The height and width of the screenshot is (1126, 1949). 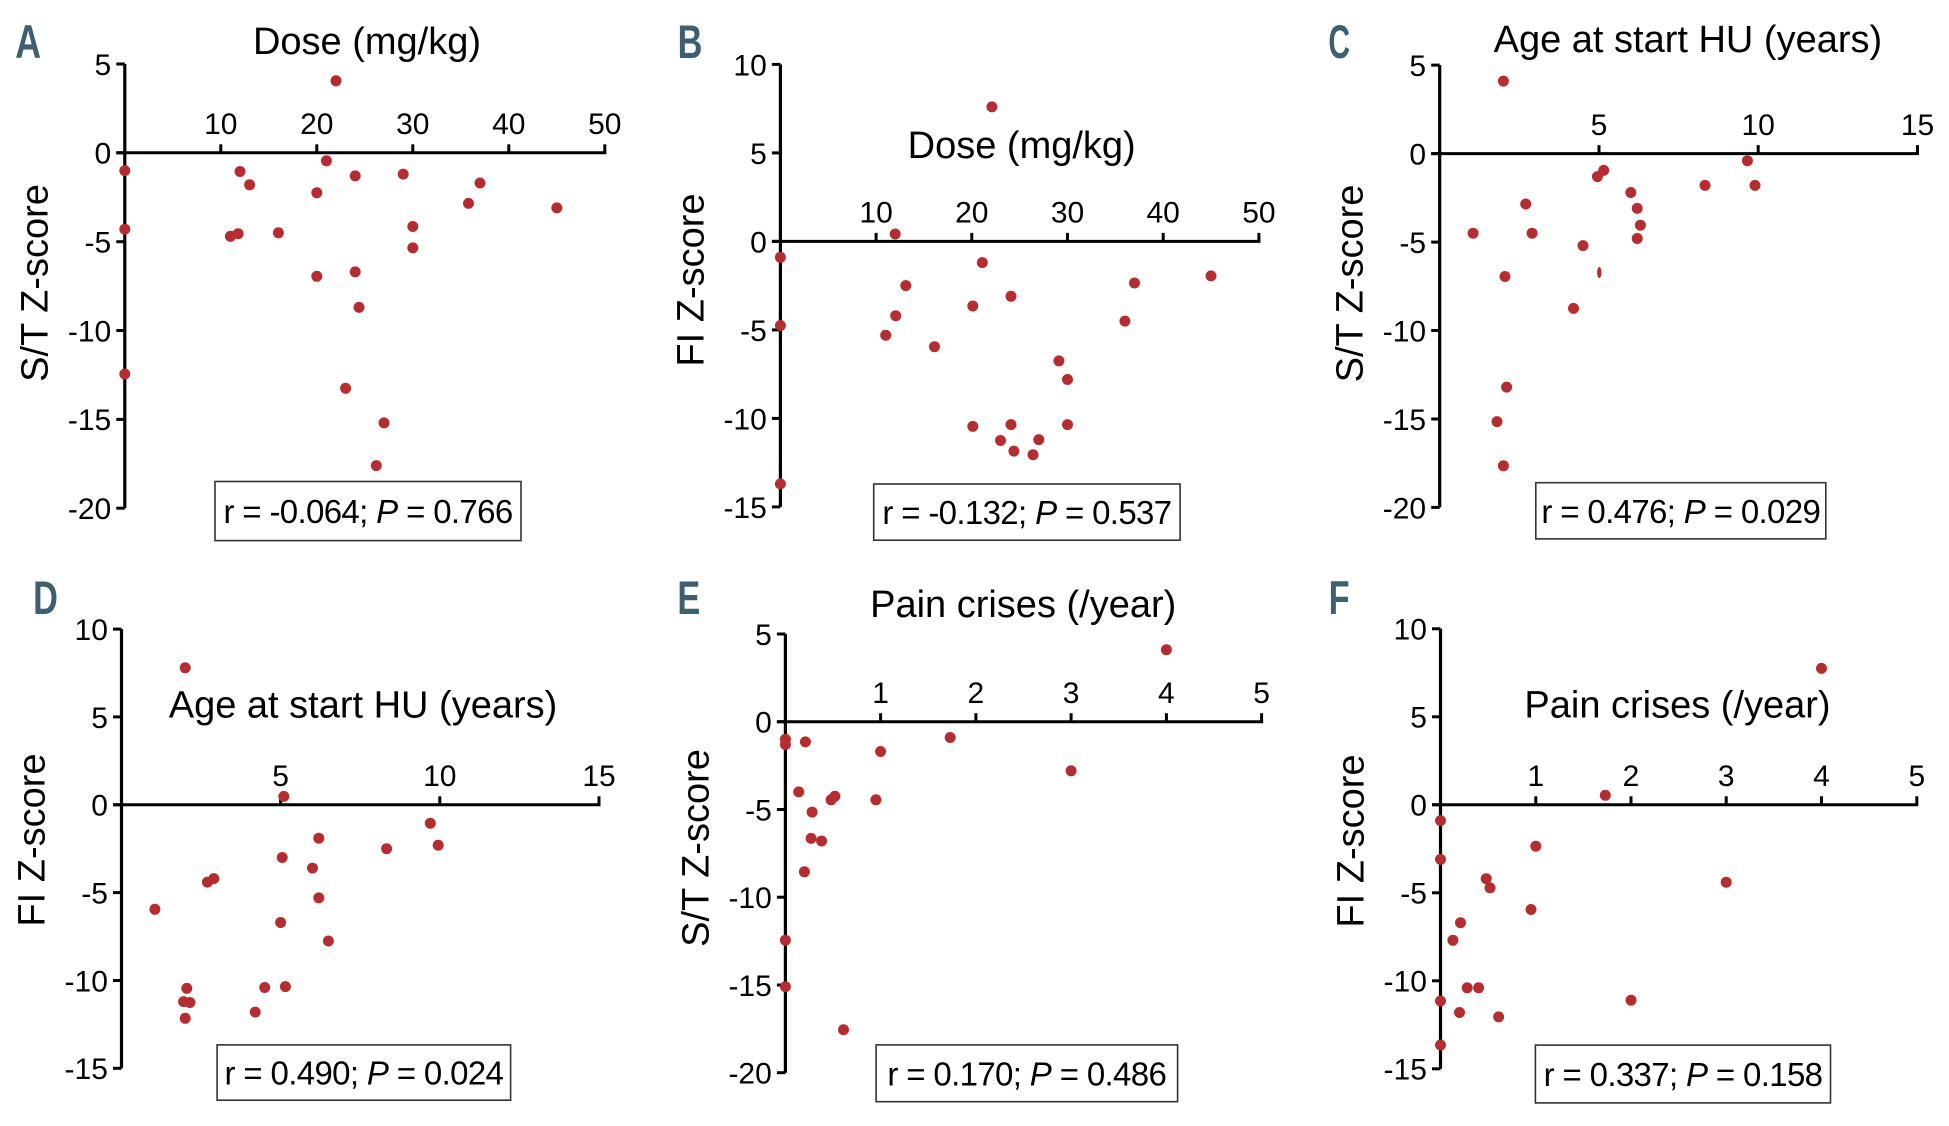 What do you see at coordinates (1339, 598) in the screenshot?
I see `svg-text: F` at bounding box center [1339, 598].